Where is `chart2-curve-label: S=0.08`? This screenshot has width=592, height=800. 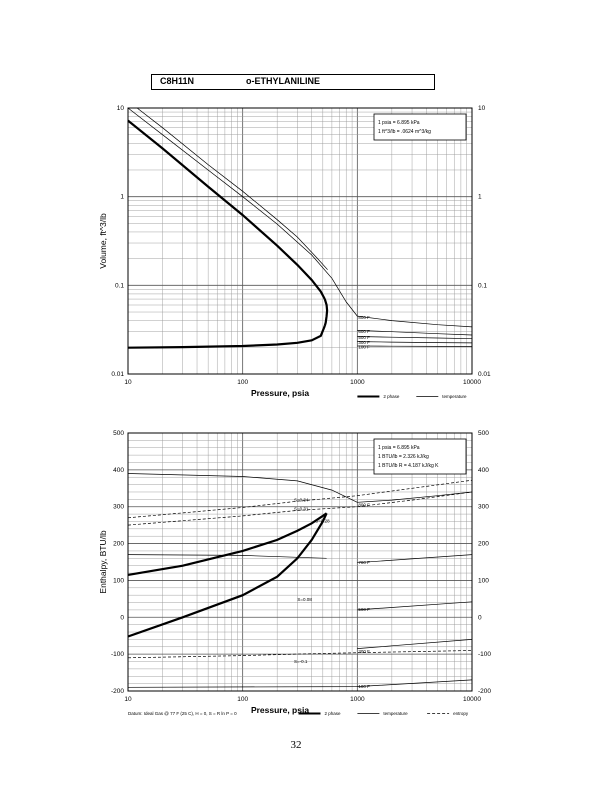
chart2-curve-label: S=0.08 is located at coordinates (304, 599).